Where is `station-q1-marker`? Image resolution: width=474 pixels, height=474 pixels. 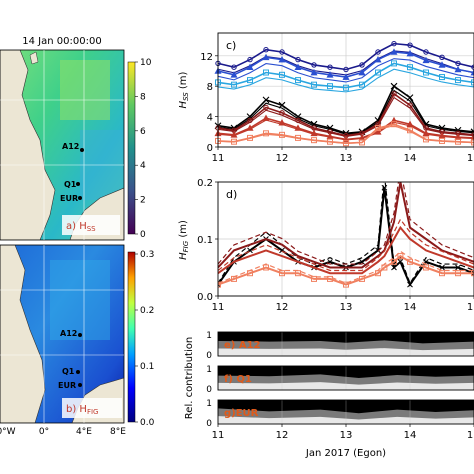 station-q1-marker is located at coordinates (78, 184).